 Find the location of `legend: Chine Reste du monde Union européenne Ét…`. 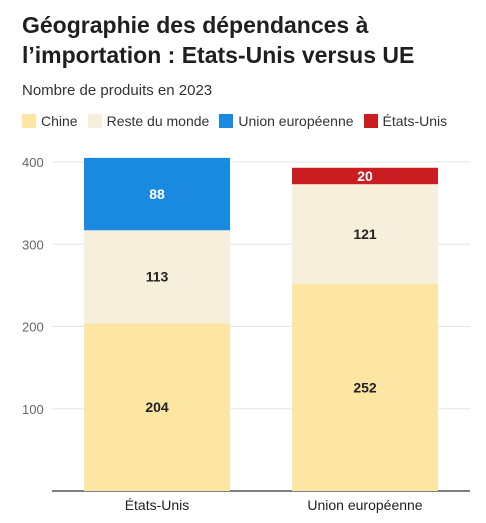

legend: Chine Reste du monde Union européenne Ét… is located at coordinates (234, 121).